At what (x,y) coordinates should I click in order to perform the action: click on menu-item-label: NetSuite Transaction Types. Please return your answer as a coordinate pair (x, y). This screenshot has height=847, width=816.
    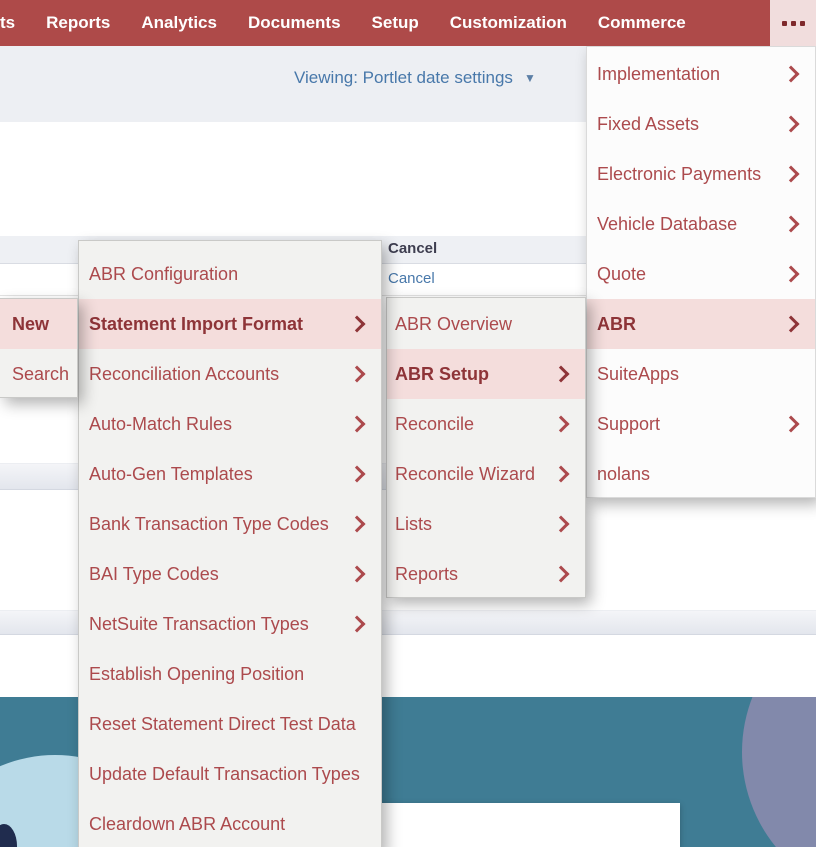
    Looking at the image, I should click on (199, 623).